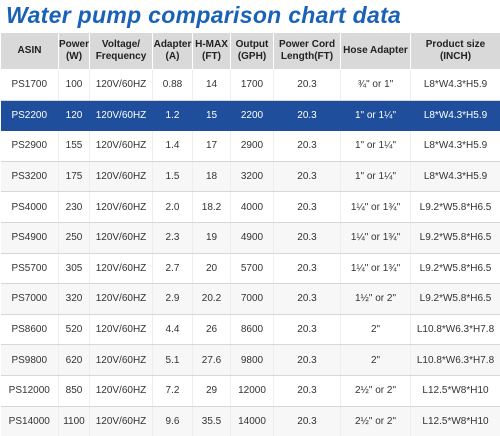 This screenshot has height=436, width=500. What do you see at coordinates (74, 238) in the screenshot?
I see `table-cell: 250` at bounding box center [74, 238].